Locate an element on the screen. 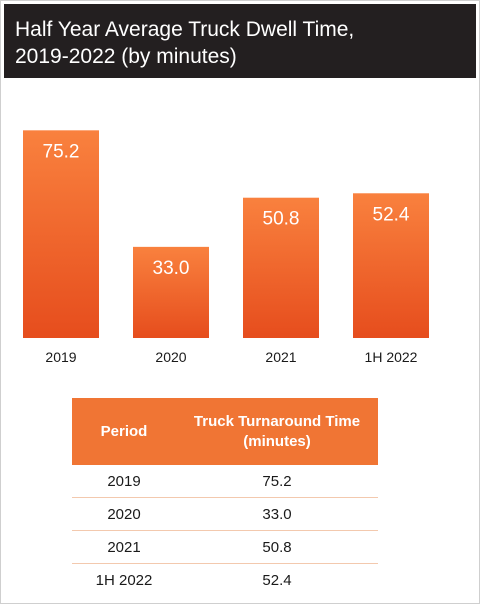 The height and width of the screenshot is (604, 480). table-header-row: Period Truck Turnaround Time (minutes) is located at coordinates (225, 431).